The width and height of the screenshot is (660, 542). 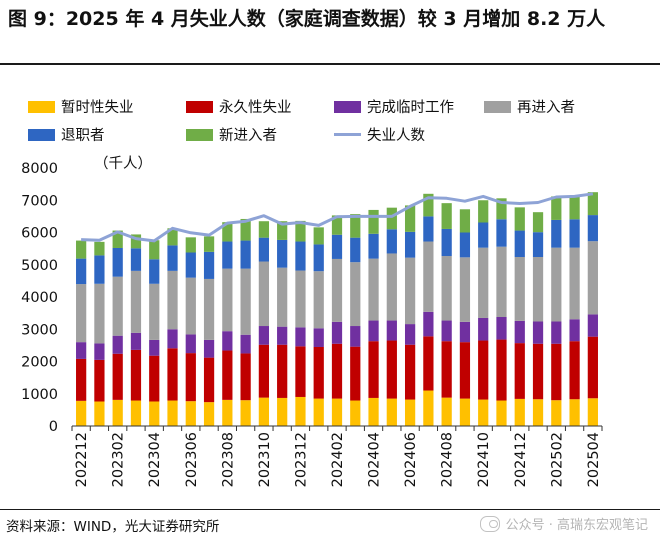 What do you see at coordinates (411, 459) in the screenshot?
I see `x-tick-label: 202406` at bounding box center [411, 459].